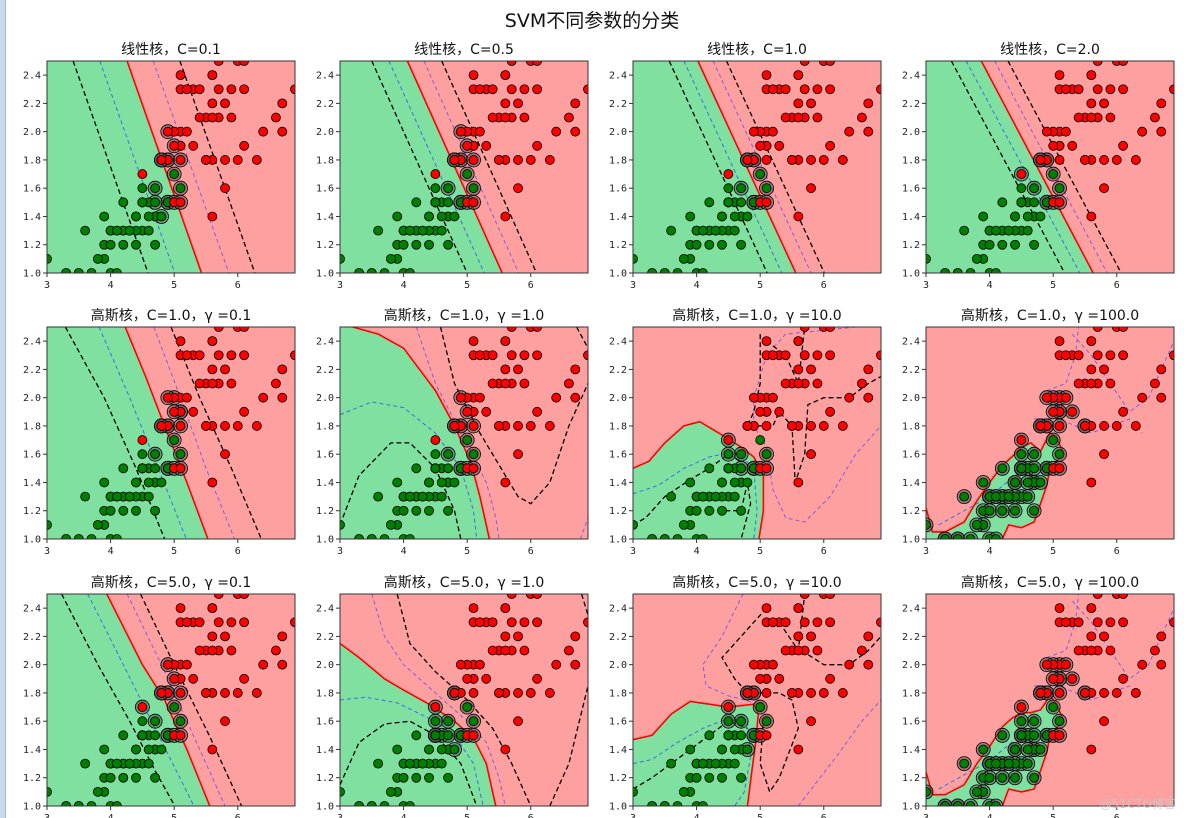 This screenshot has height=818, width=1184. I want to click on subplot-4: 线性核，C=2.0 3 4 5 6 1.0 1.2 1.4 1.6 1.8 2.0 2.2 2.4, so click(1038, 166).